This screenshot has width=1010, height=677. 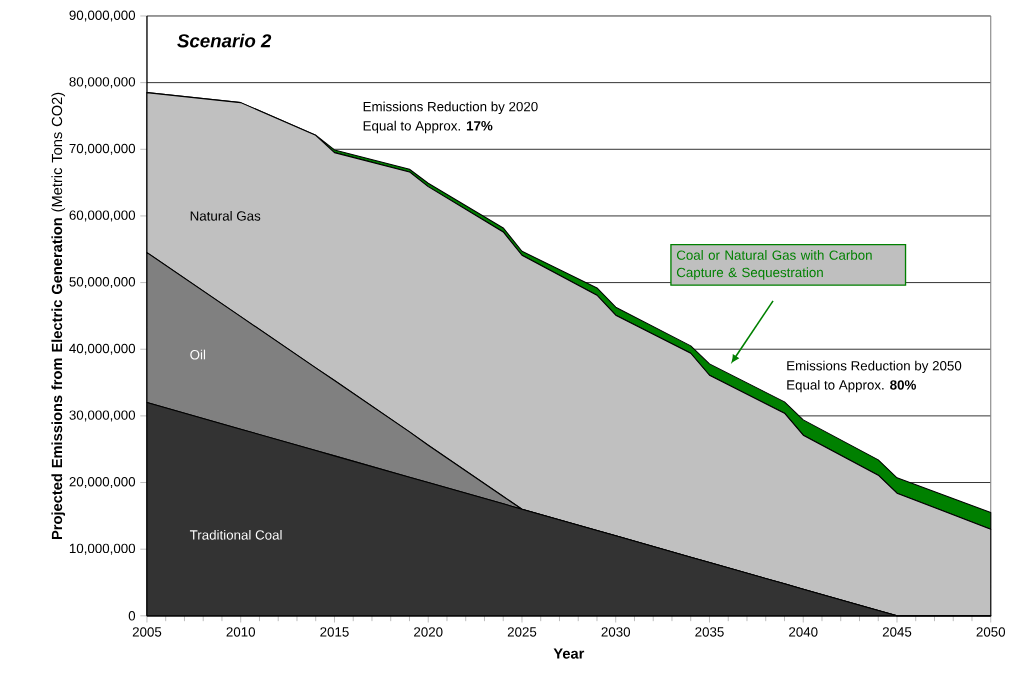 What do you see at coordinates (334, 632) in the screenshot?
I see `x-tick-label: 2015` at bounding box center [334, 632].